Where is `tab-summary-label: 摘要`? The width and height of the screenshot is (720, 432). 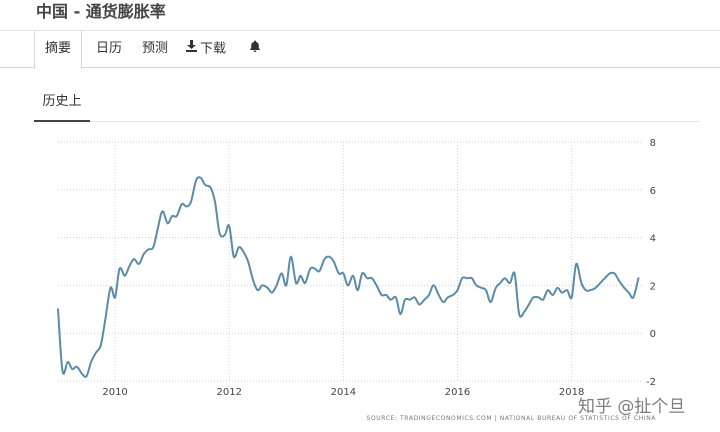
tab-summary-label: 摘要 is located at coordinates (57, 48).